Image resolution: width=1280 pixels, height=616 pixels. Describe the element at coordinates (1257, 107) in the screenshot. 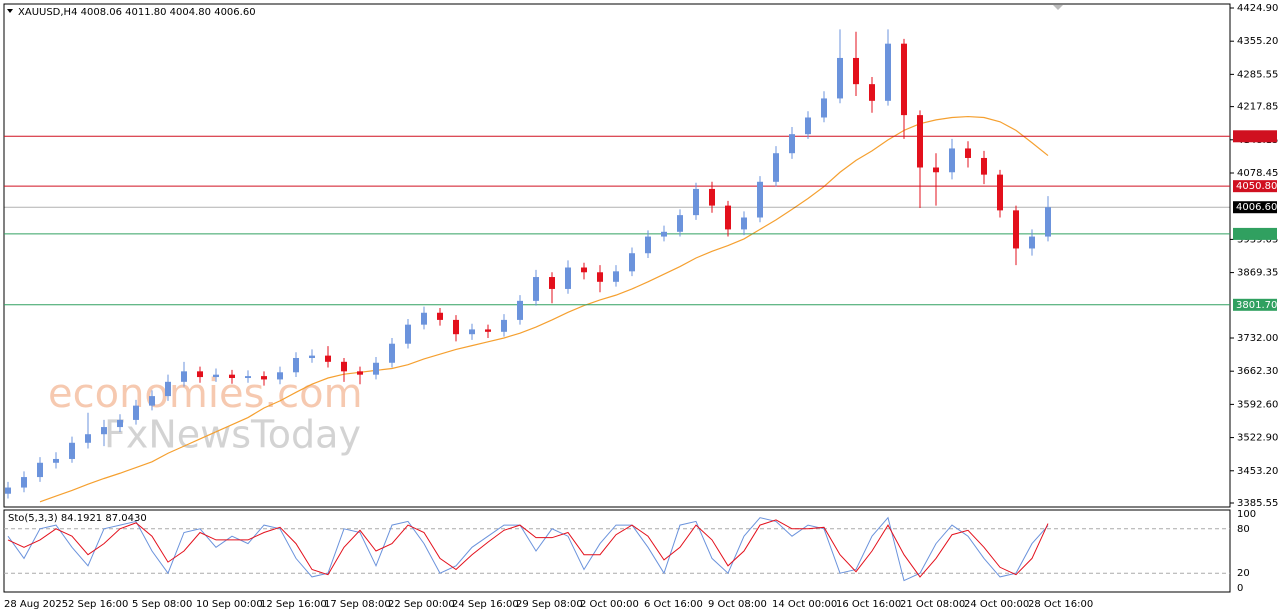

I see `y-tick-label: 4217.85` at that location.